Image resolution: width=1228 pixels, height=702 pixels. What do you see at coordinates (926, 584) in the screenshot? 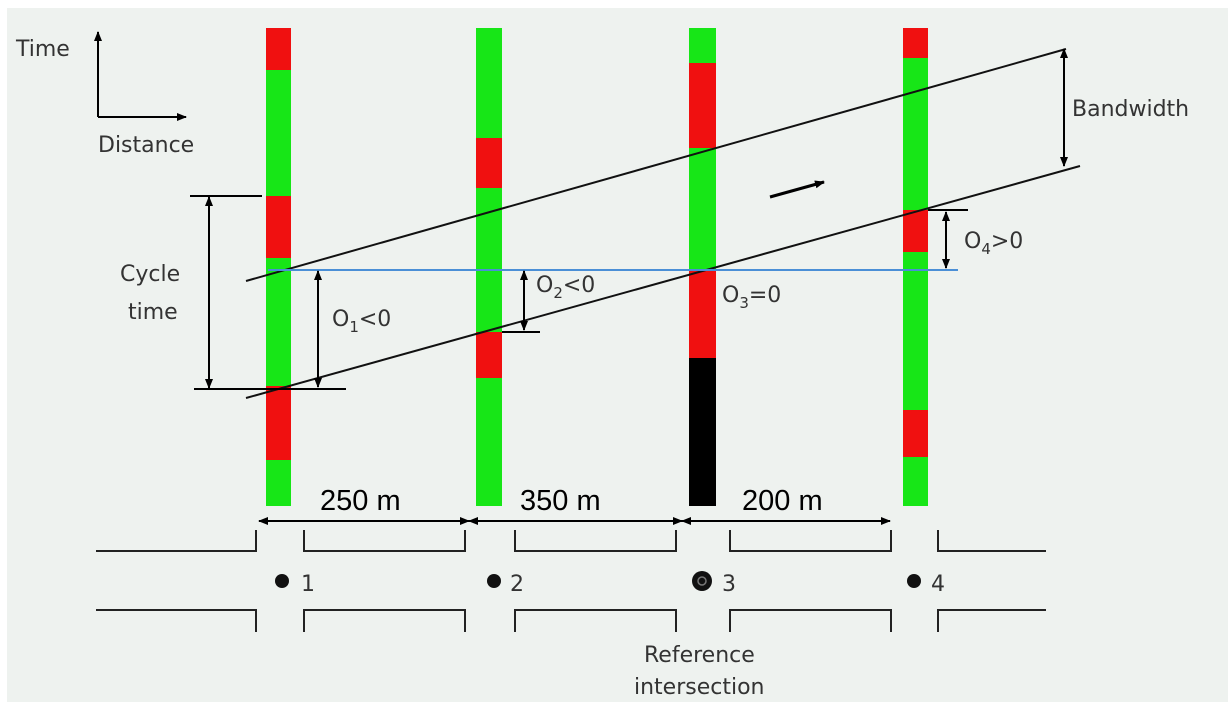
I see `intersection-4: 4` at bounding box center [926, 584].